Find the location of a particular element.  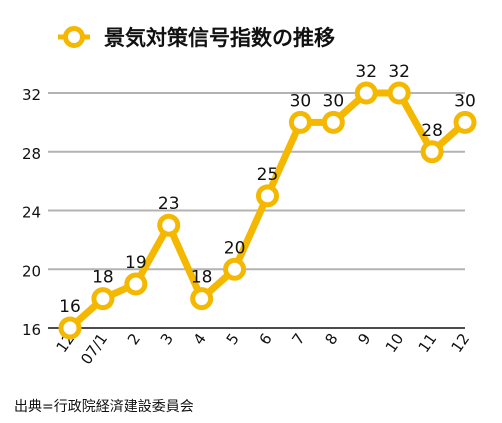

data-label: 16 is located at coordinates (70, 307).